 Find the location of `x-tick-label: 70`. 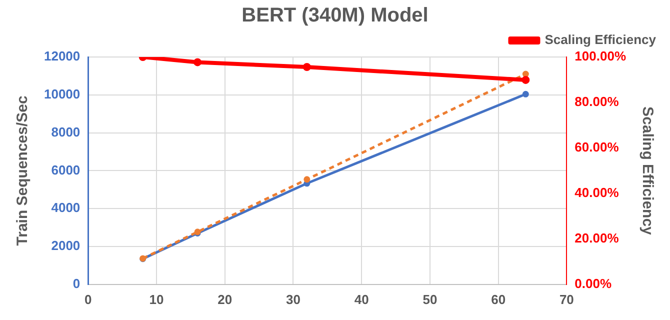

x-tick-label: 70 is located at coordinates (566, 299).